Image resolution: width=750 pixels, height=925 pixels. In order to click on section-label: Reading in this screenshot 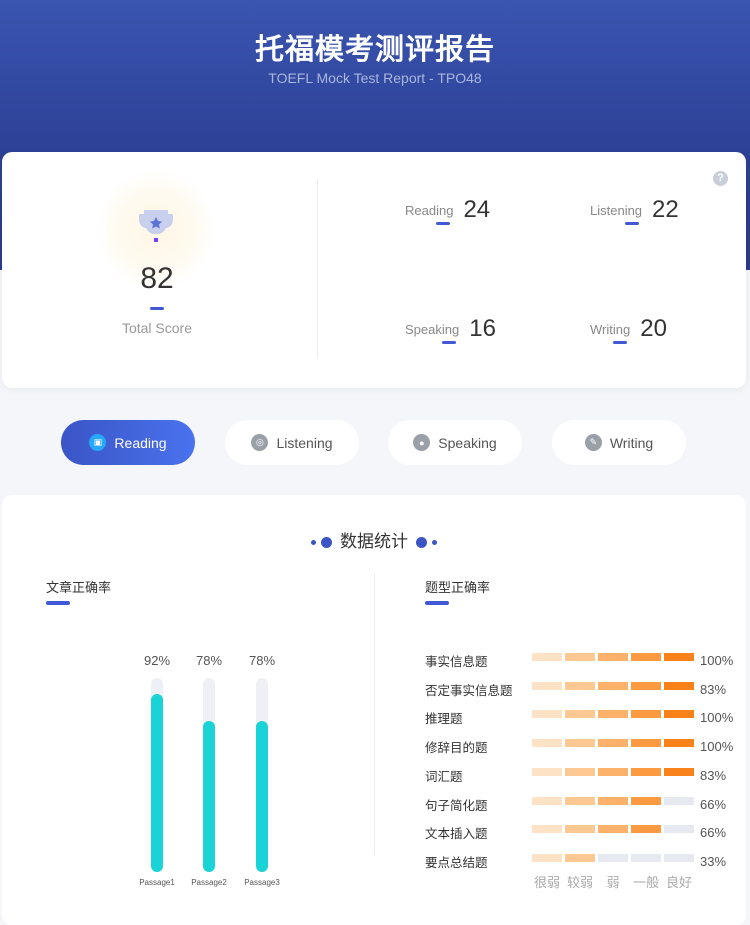, I will do `click(429, 210)`.